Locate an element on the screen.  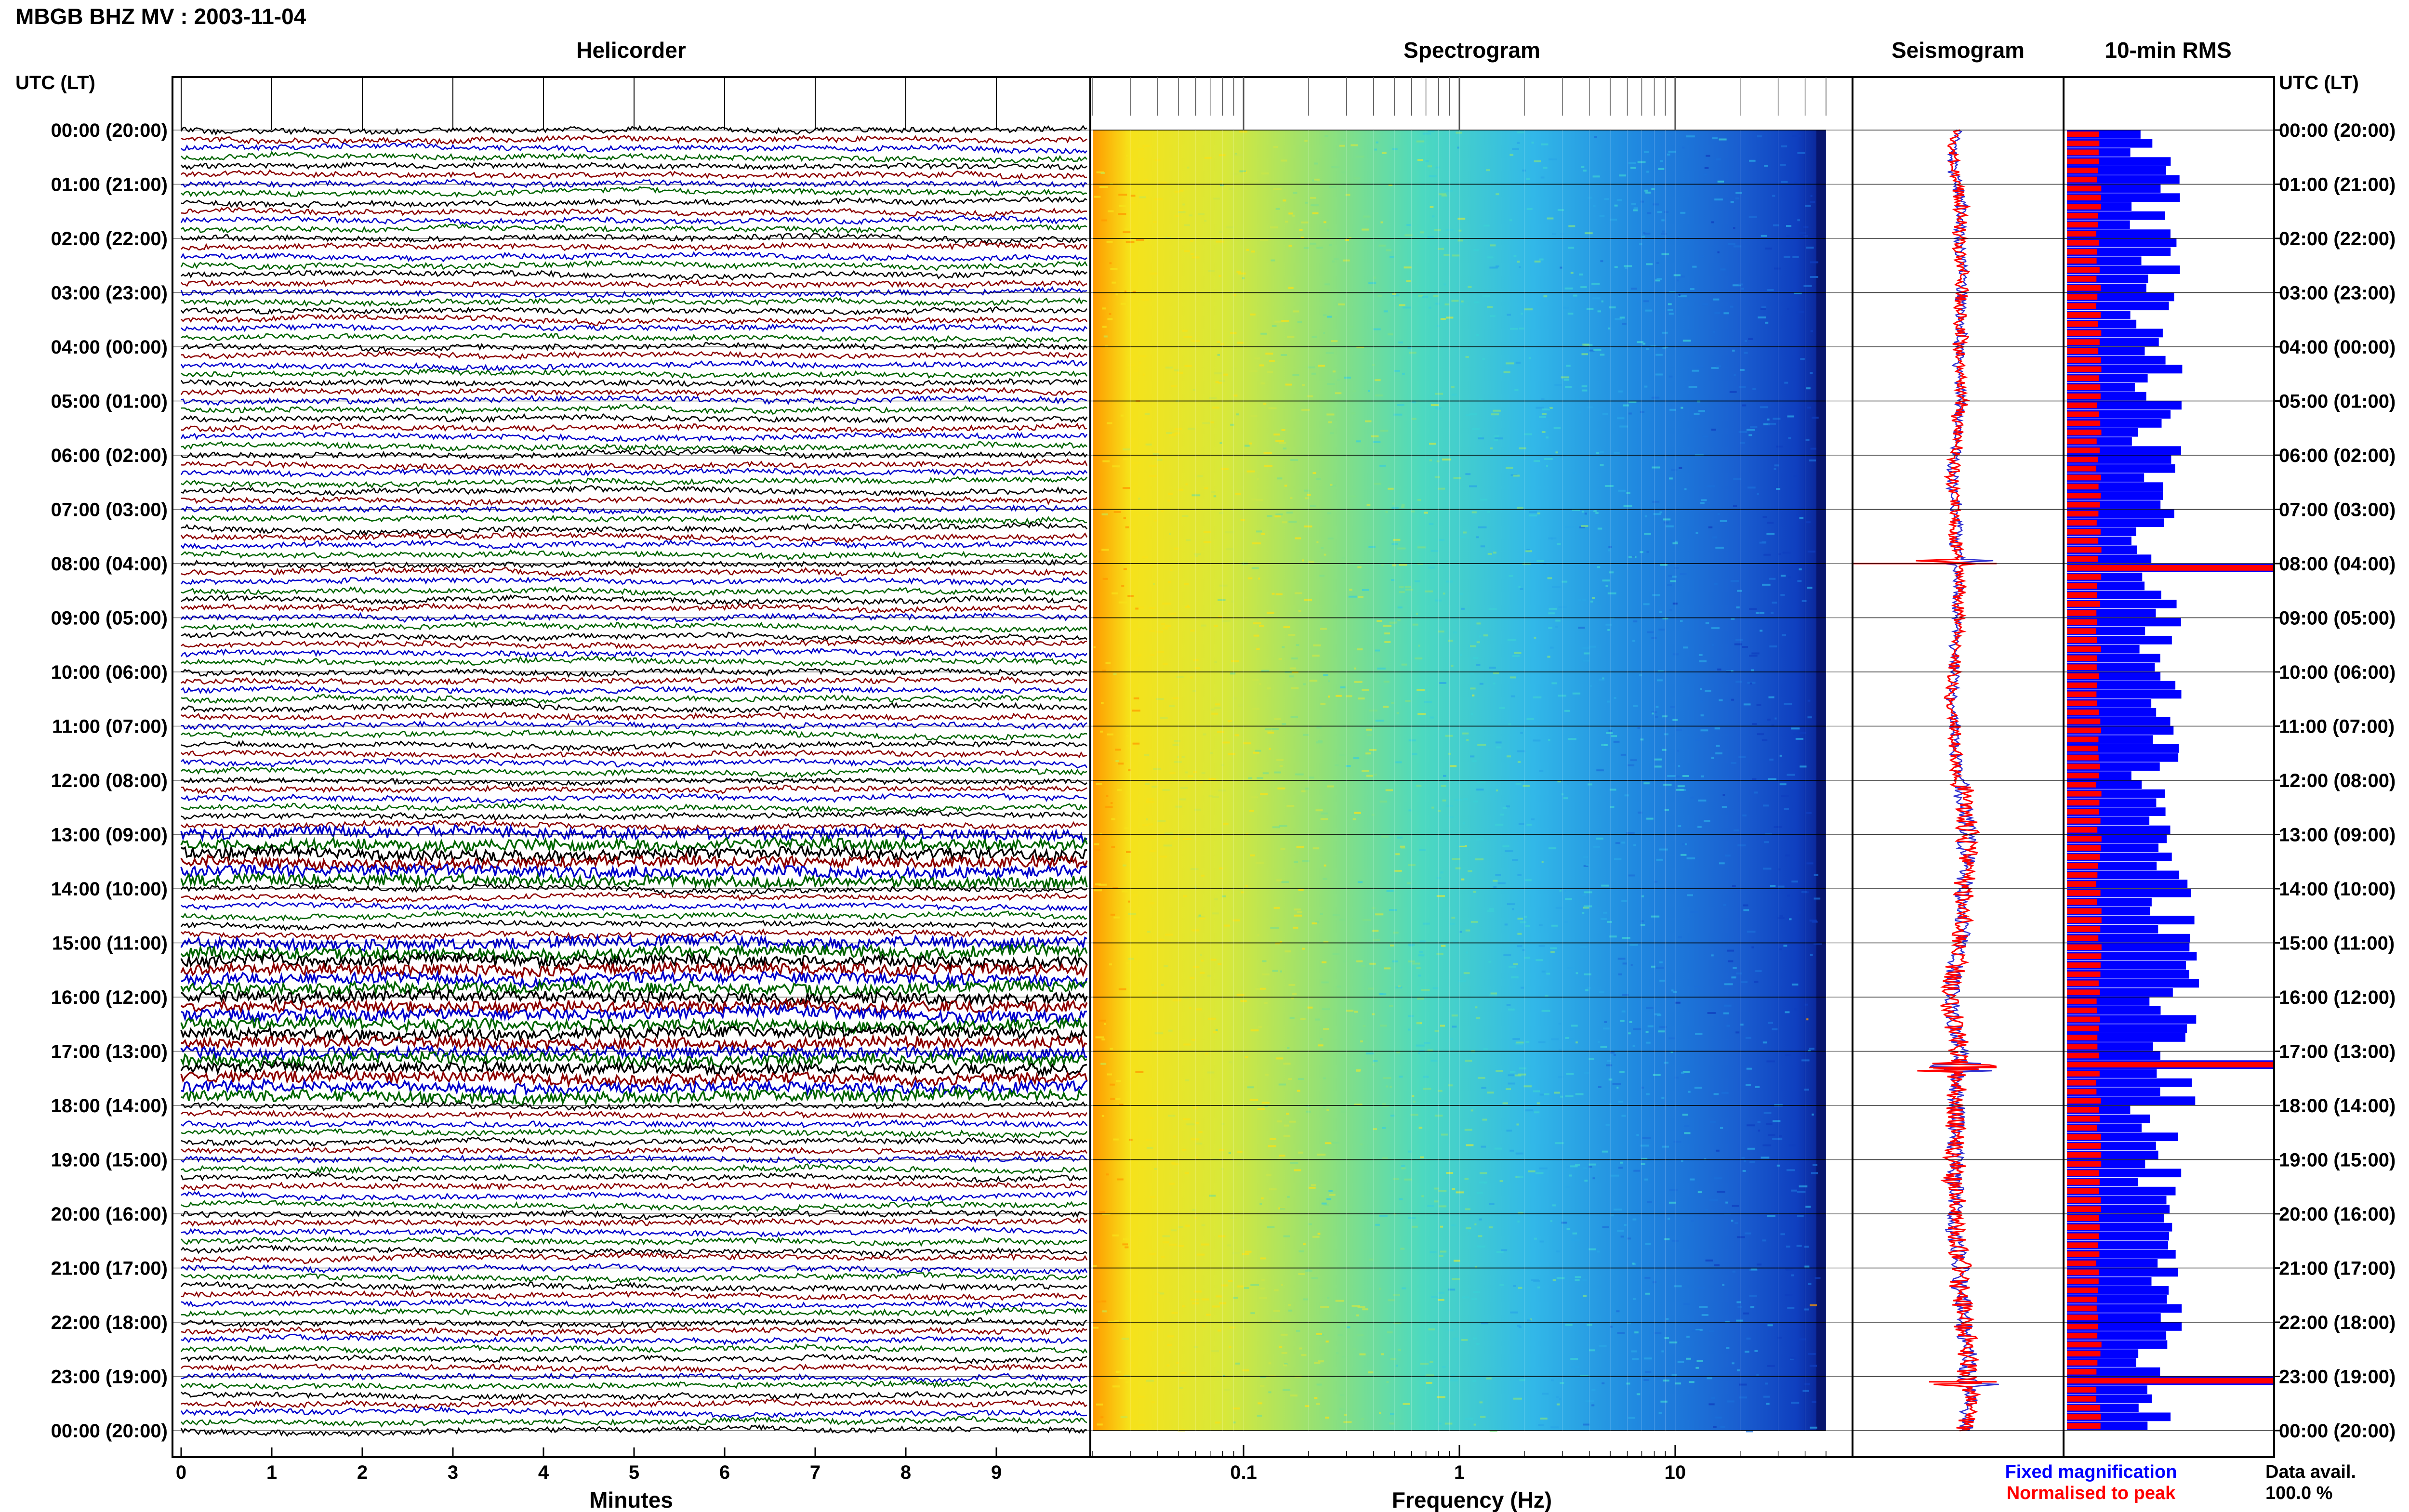
row-label-right: 05:00 (01:00) is located at coordinates (2337, 401).